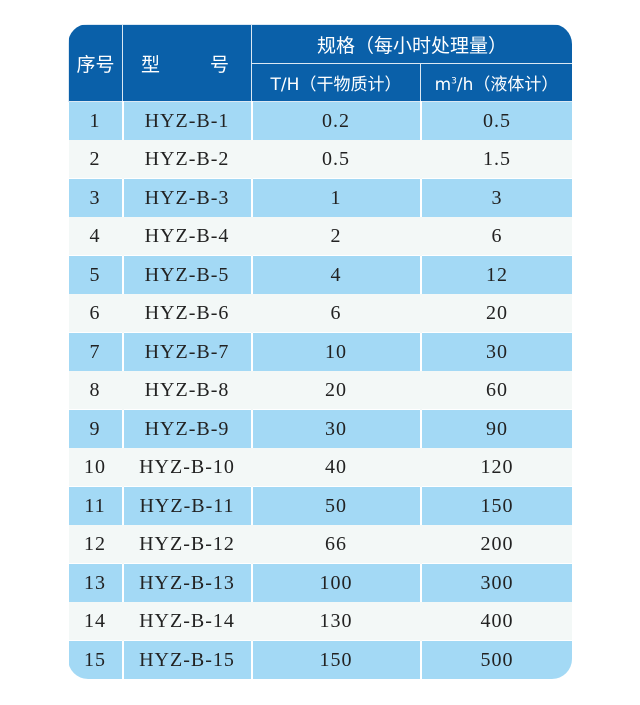 The width and height of the screenshot is (640, 705). I want to click on cell-model: HYZ-B-14, so click(187, 621).